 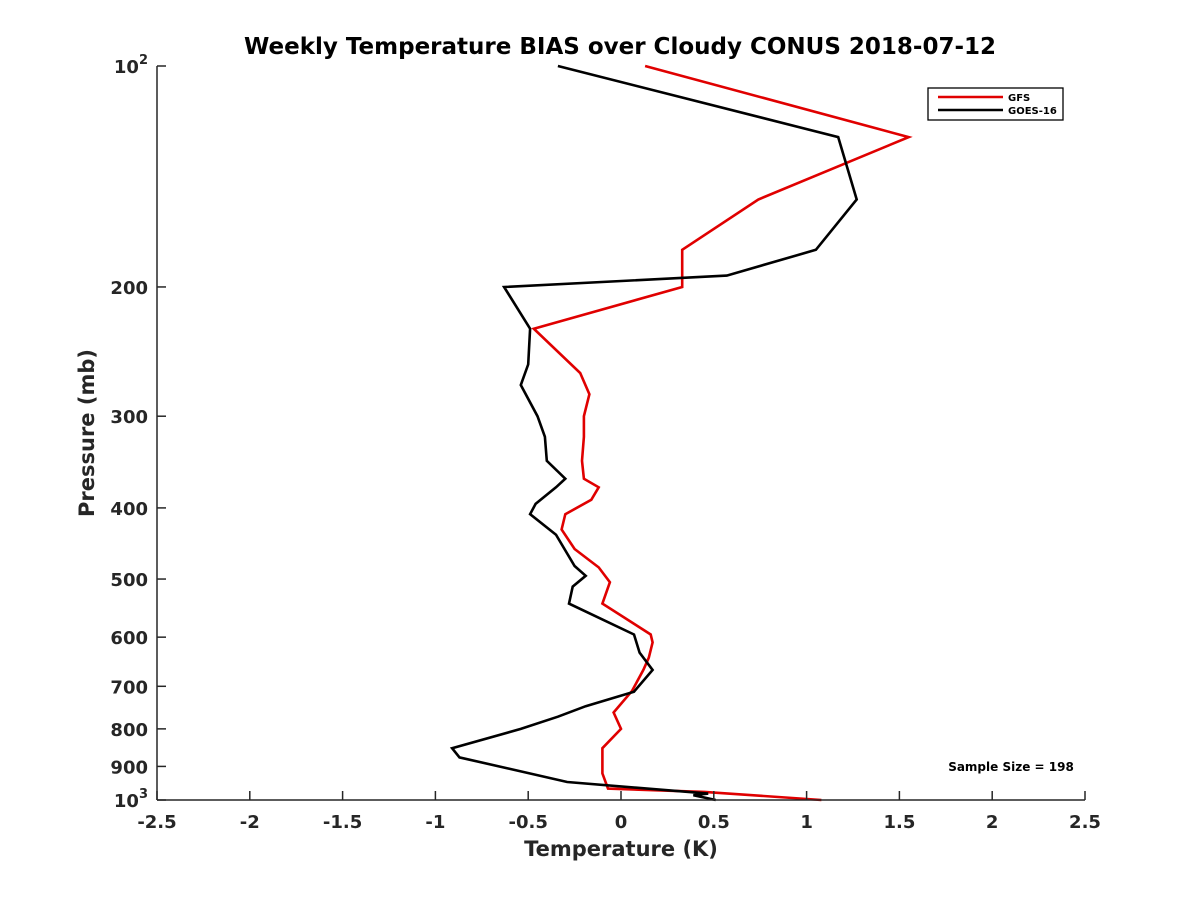 I want to click on x-tick-label: 0.5, so click(x=714, y=822).